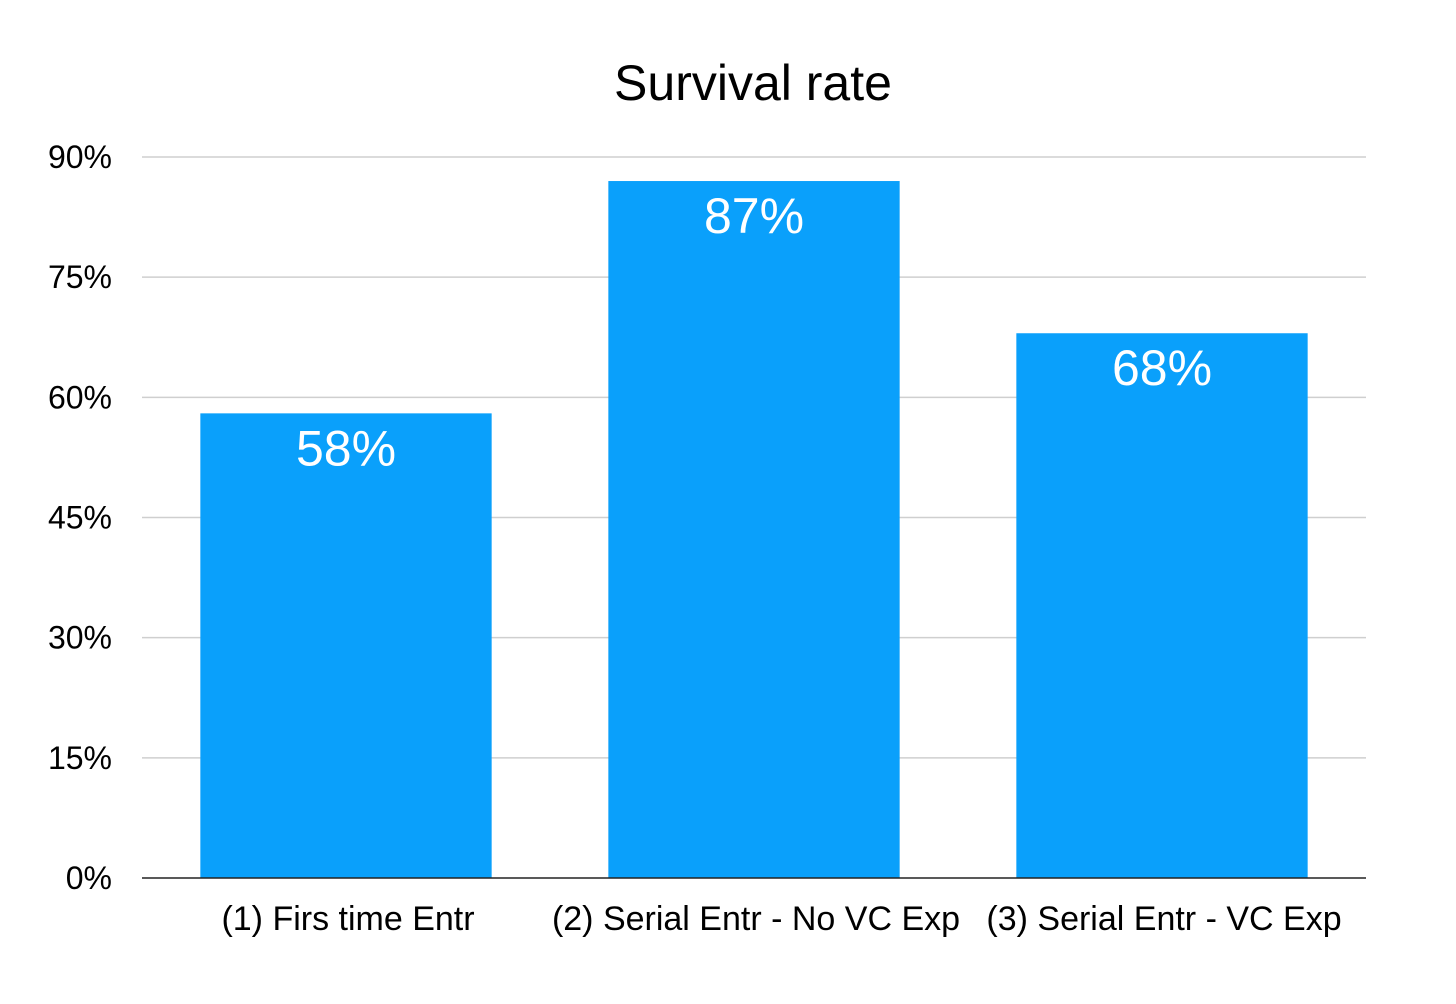 The height and width of the screenshot is (1004, 1456). I want to click on y-tick-label: 75%, so click(80, 277).